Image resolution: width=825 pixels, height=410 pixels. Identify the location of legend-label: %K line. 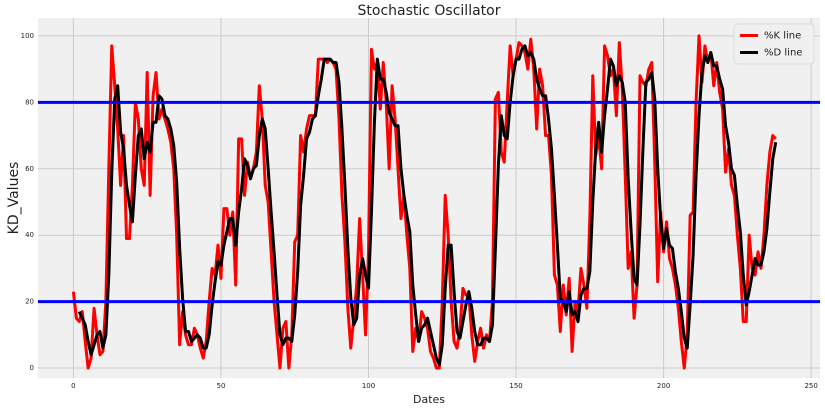
(782, 36).